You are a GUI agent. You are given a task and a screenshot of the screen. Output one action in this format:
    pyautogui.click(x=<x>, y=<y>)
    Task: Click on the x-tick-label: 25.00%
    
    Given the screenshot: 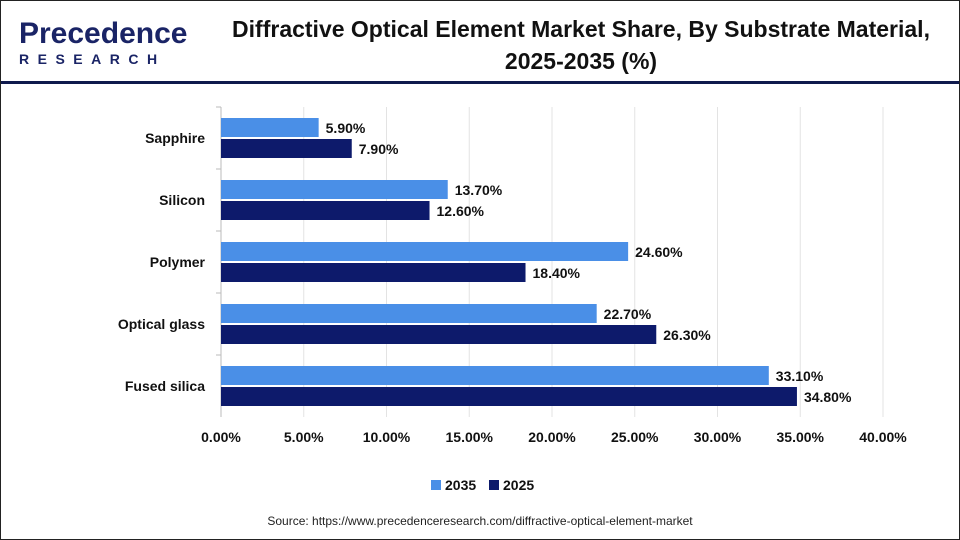 What is the action you would take?
    pyautogui.click(x=635, y=437)
    